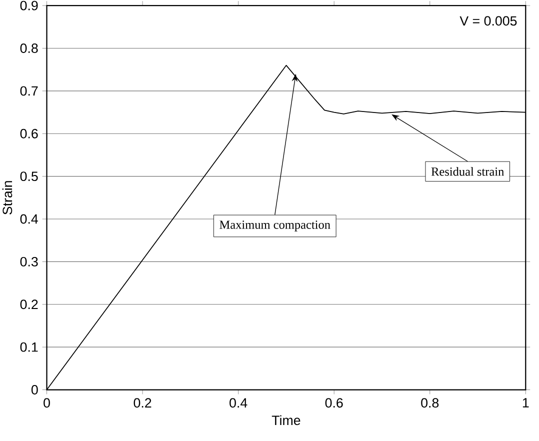  What do you see at coordinates (29, 219) in the screenshot?
I see `y-tick-label: 0.4` at bounding box center [29, 219].